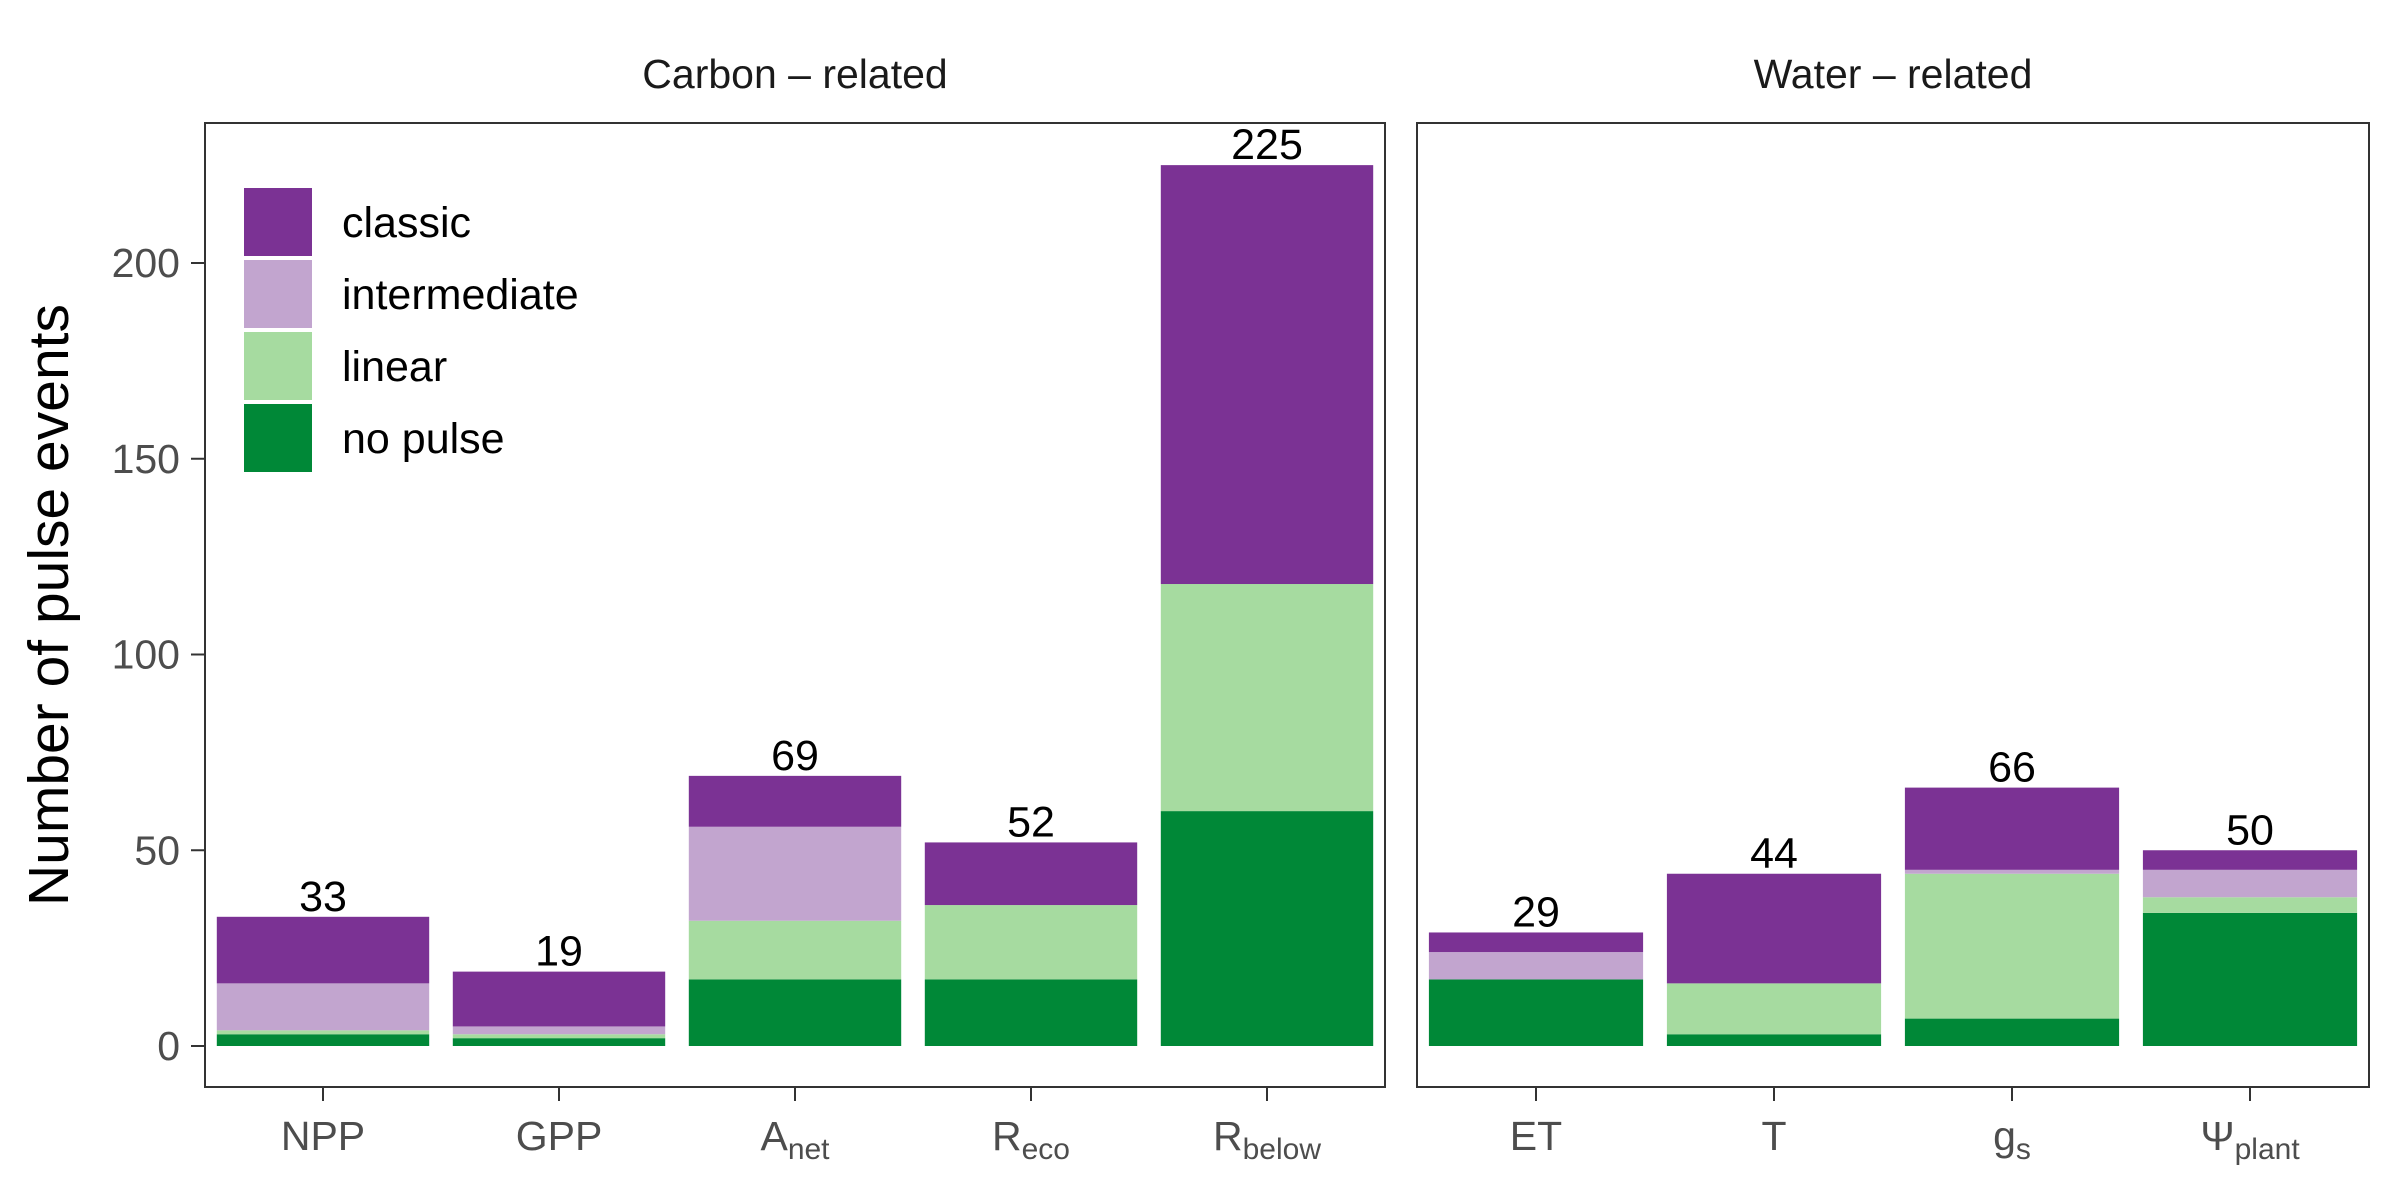 The width and height of the screenshot is (2400, 1200). Describe the element at coordinates (394, 367) in the screenshot. I see `legend-label-linear: linear` at that location.